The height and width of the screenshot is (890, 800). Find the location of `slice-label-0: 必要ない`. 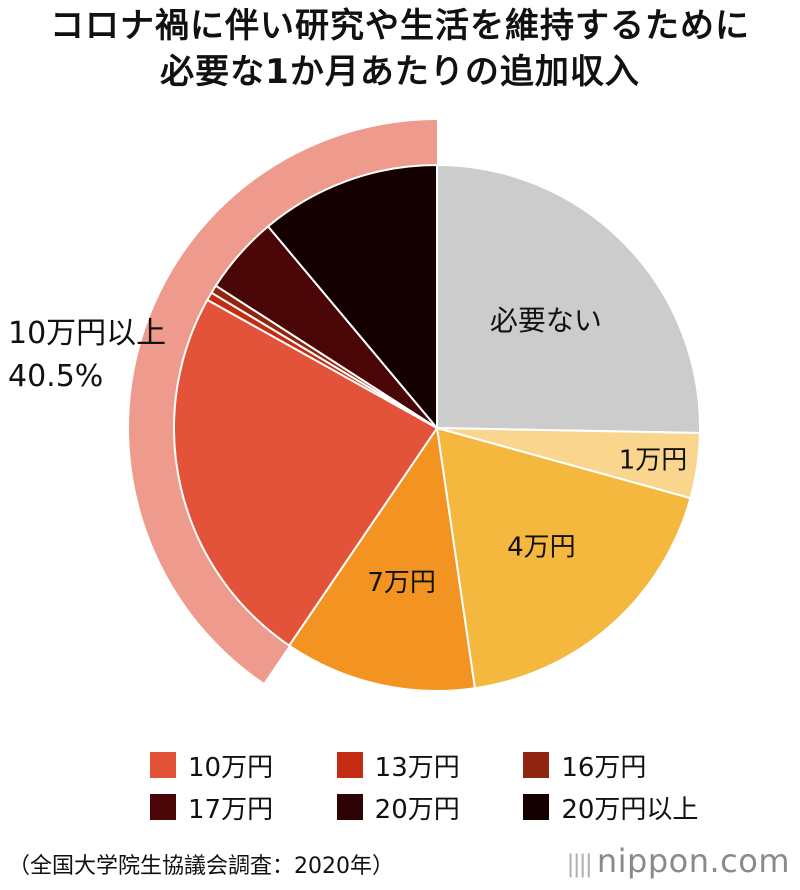

slice-label-0: 必要ない is located at coordinates (546, 320).